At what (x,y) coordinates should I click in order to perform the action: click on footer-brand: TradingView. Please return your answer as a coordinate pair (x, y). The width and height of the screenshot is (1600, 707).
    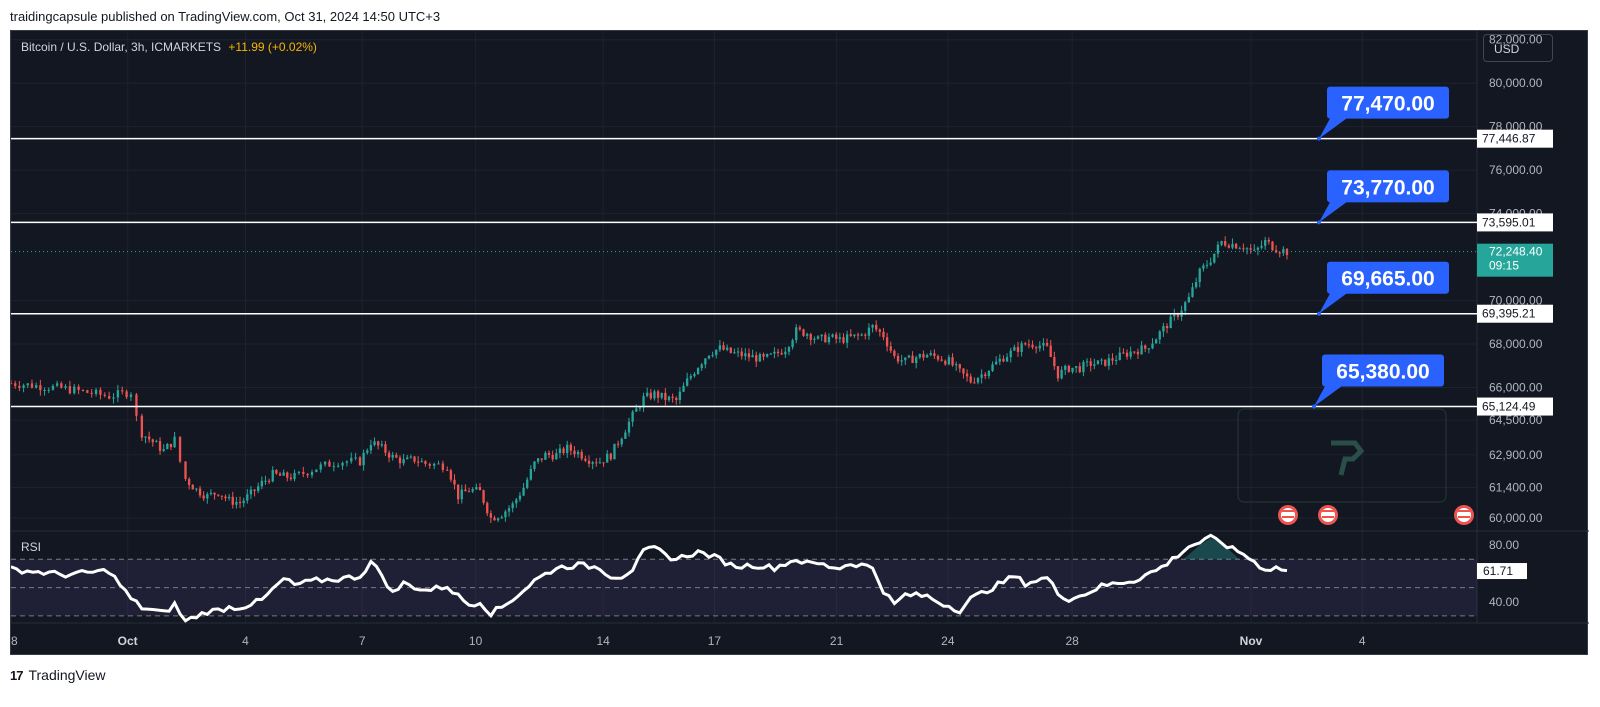
    Looking at the image, I should click on (67, 675).